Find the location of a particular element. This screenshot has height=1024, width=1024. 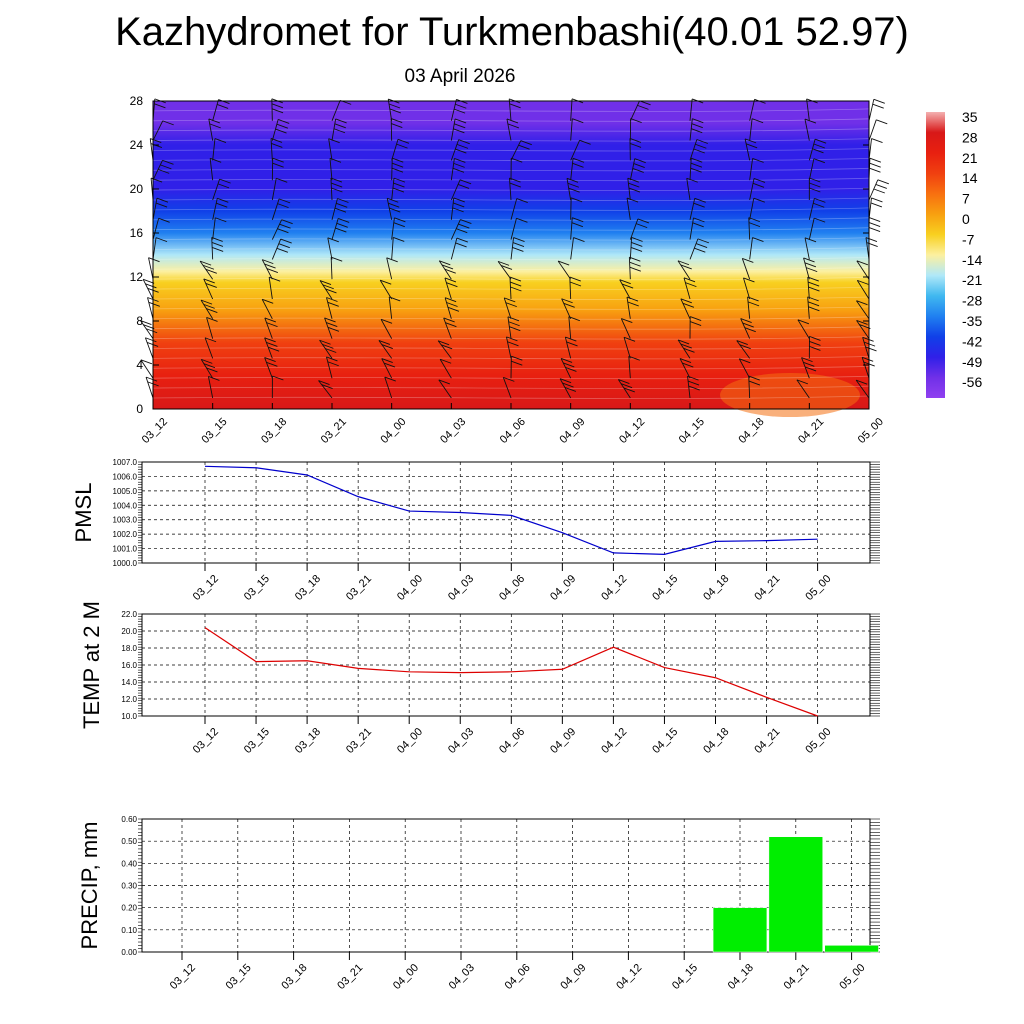

x-tick-label: 04_15 is located at coordinates (685, 977).